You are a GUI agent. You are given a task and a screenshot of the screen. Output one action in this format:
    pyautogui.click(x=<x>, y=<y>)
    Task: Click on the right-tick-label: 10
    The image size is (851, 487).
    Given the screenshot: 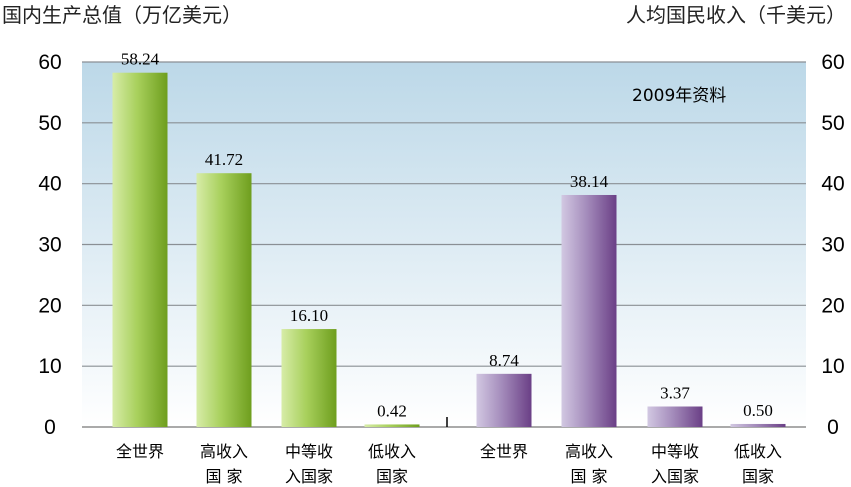 What is the action you would take?
    pyautogui.click(x=832, y=366)
    